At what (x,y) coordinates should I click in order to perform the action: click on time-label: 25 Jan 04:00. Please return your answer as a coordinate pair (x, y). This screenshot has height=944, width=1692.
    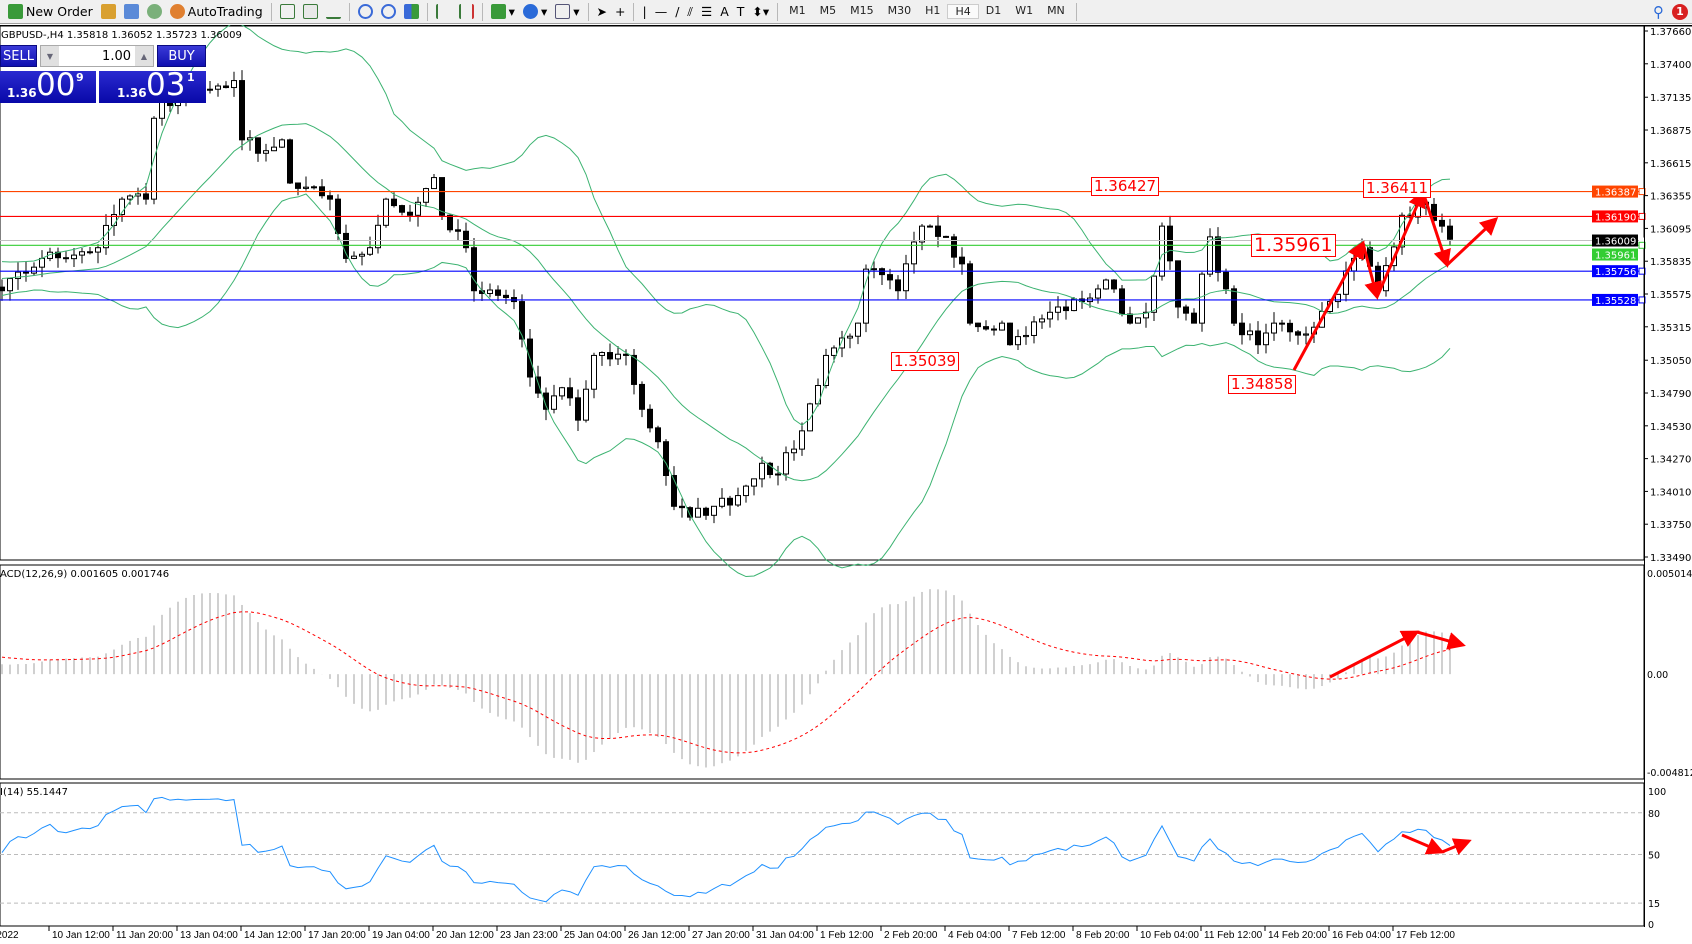
    Looking at the image, I should click on (593, 935).